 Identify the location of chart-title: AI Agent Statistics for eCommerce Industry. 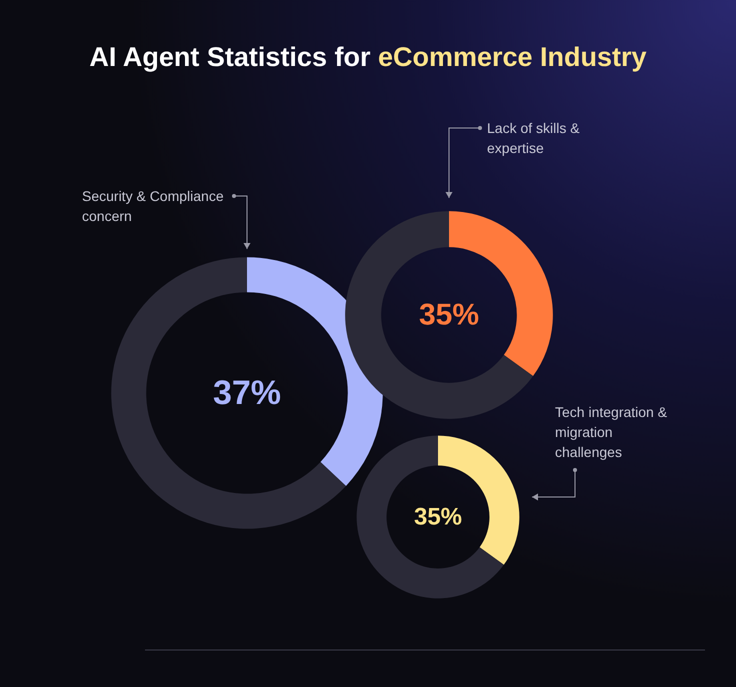
(368, 57).